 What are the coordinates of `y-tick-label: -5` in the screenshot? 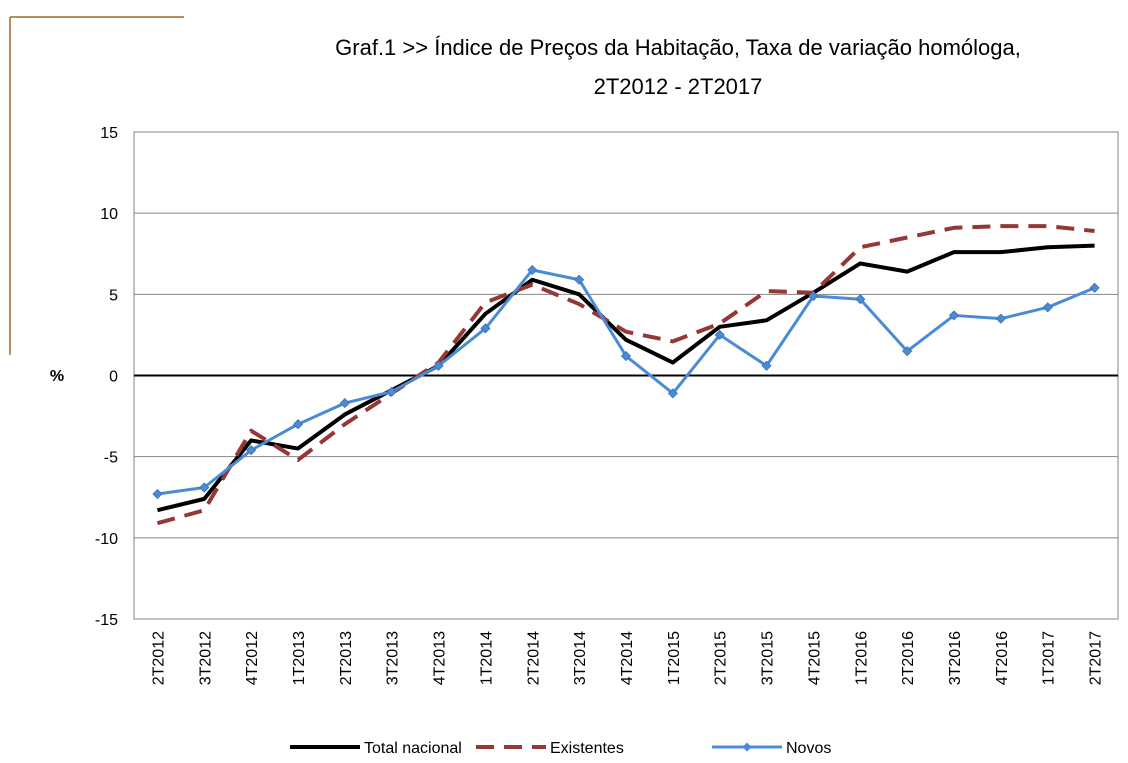 It's located at (111, 458).